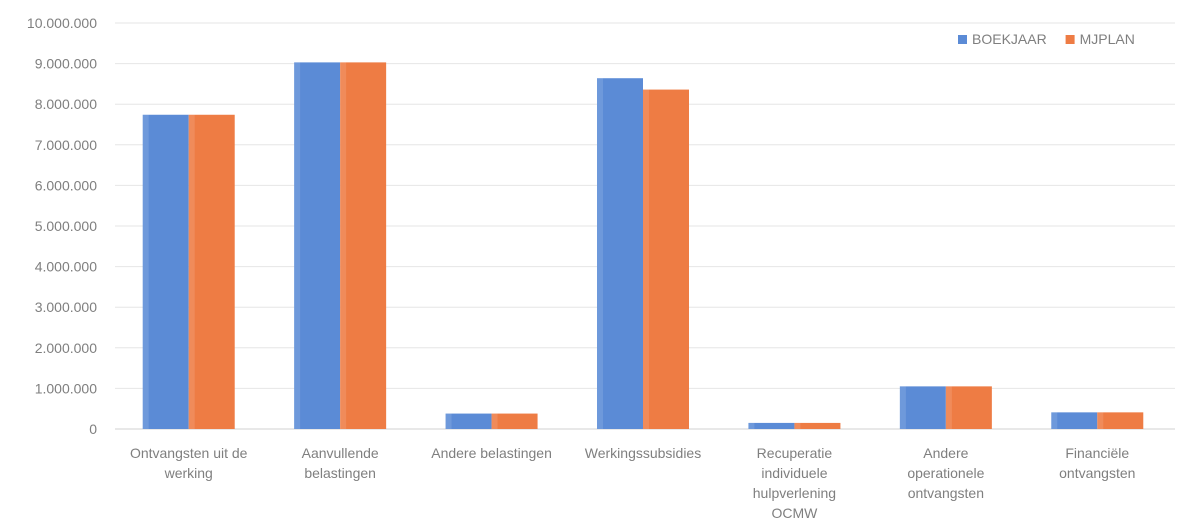 This screenshot has width=1185, height=532. I want to click on x-category-label: Ontvangsten uit de werking, so click(189, 463).